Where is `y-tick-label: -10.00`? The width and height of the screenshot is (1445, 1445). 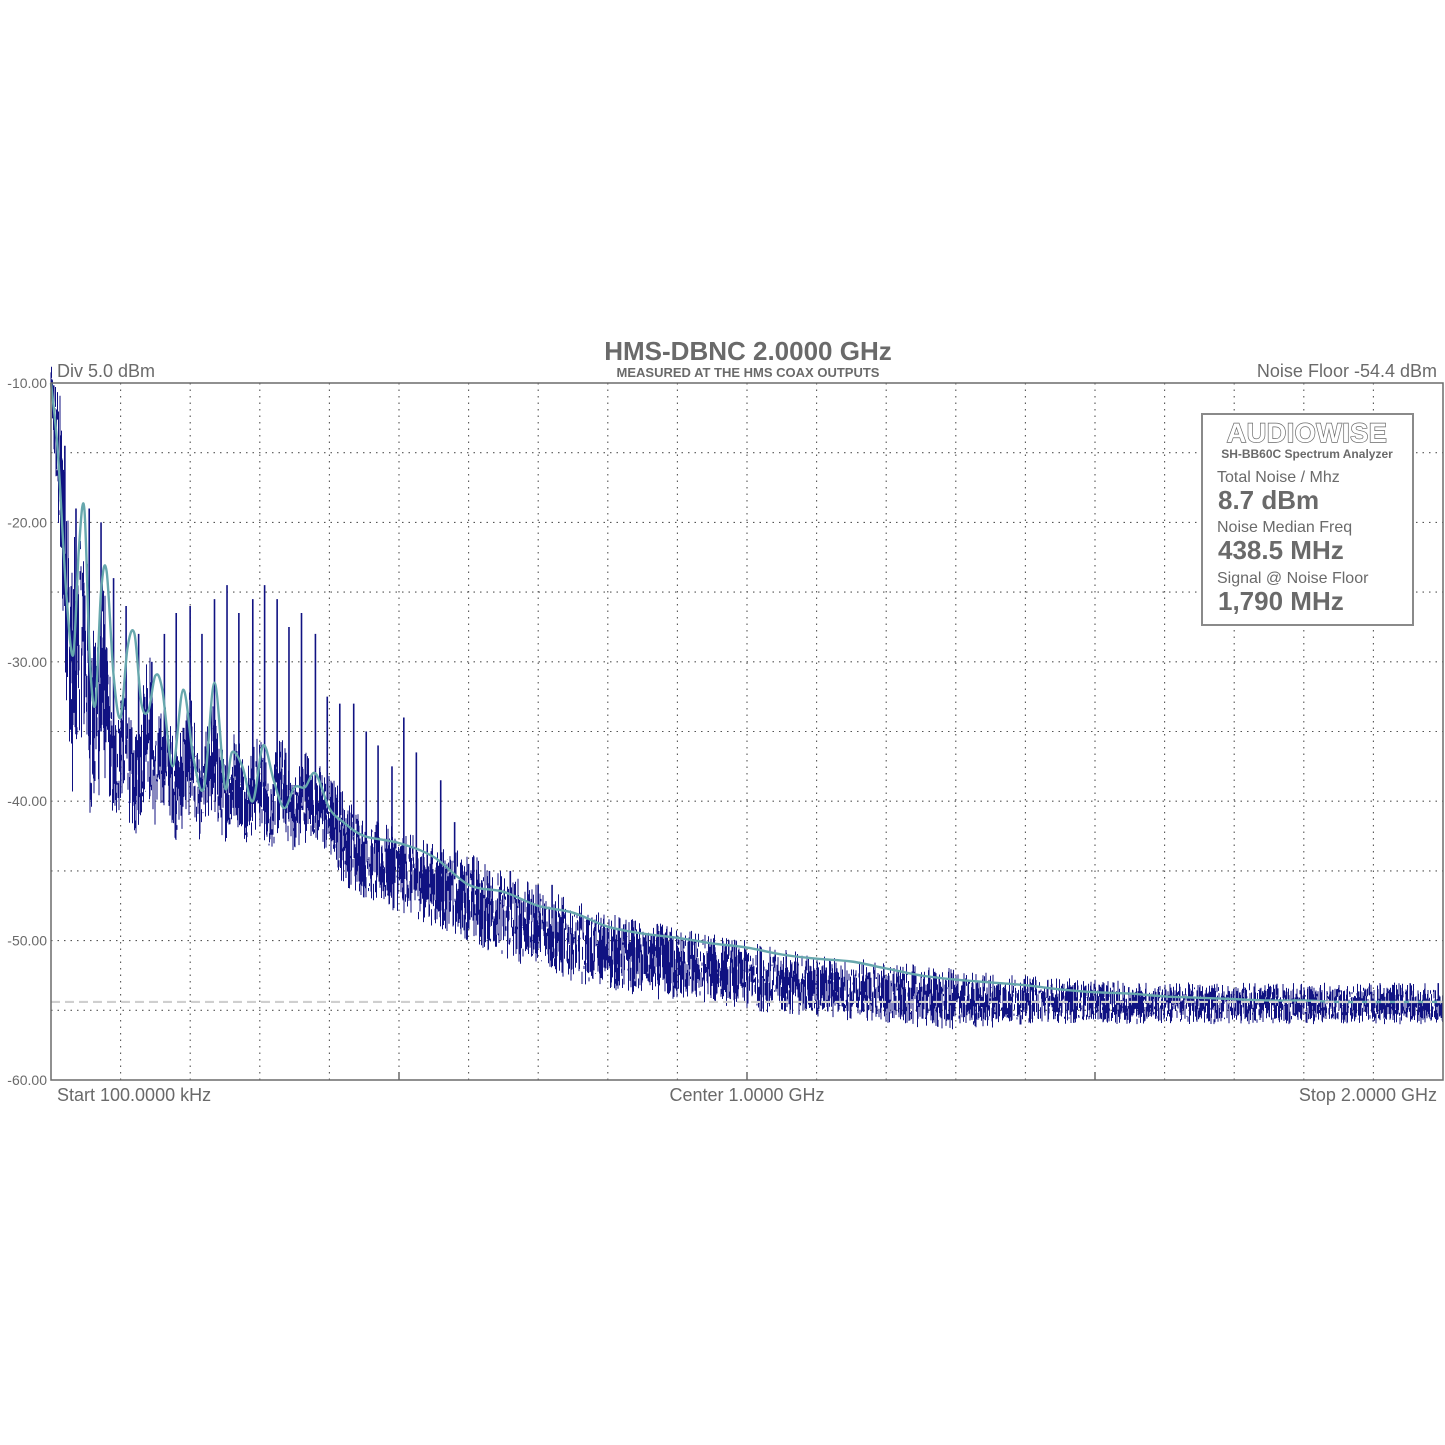 y-tick-label: -10.00 is located at coordinates (27, 383).